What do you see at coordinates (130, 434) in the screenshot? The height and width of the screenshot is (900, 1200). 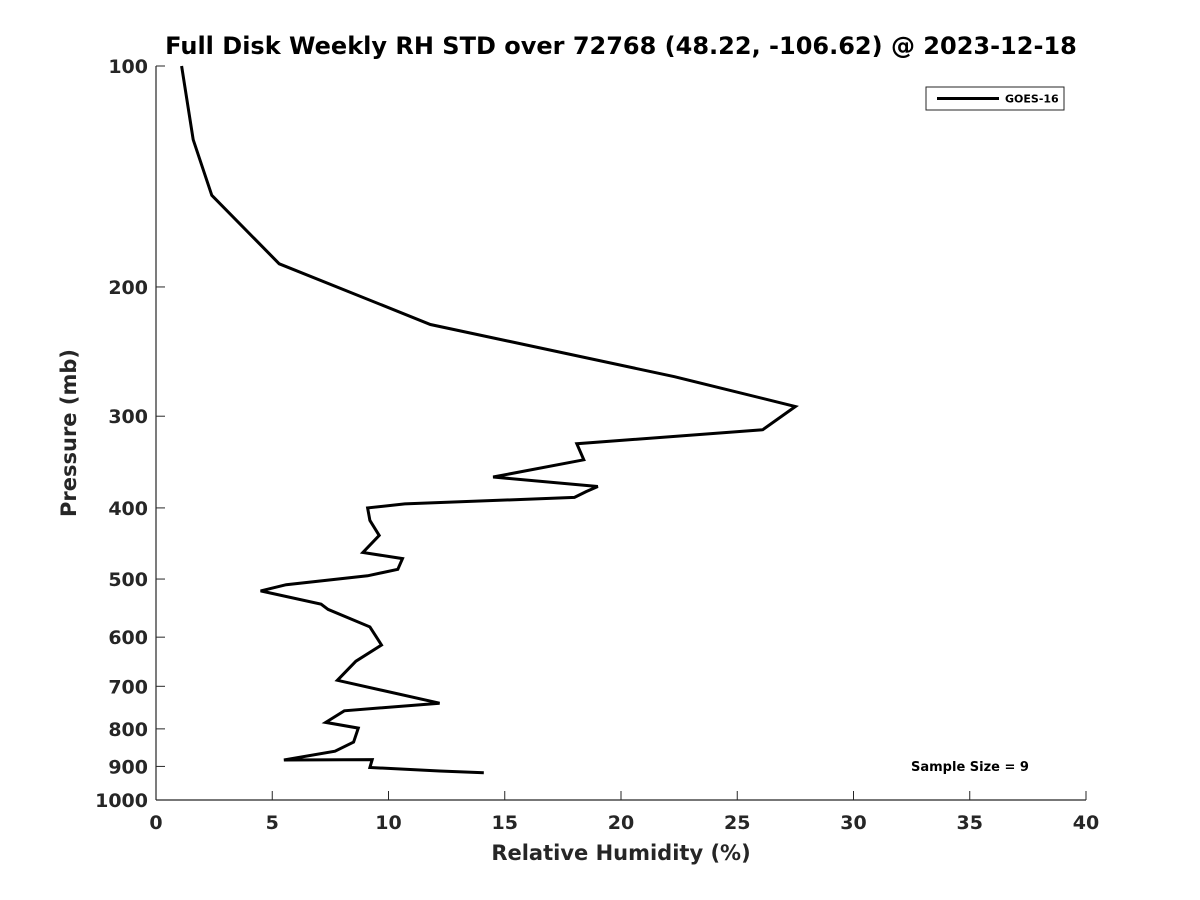 I see `y-ticks: 100 200 300 400 500 600 700 800 900 1000` at bounding box center [130, 434].